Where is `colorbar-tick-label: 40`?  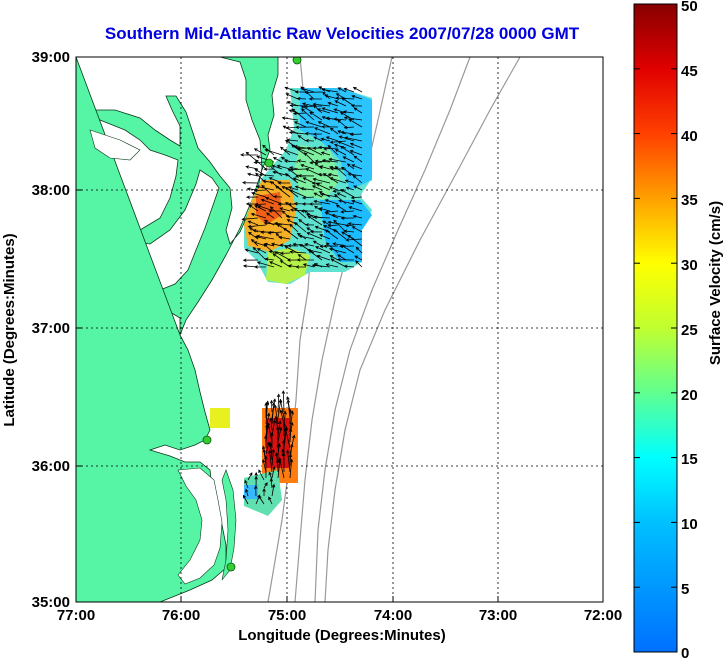
colorbar-tick-label: 40 is located at coordinates (689, 136).